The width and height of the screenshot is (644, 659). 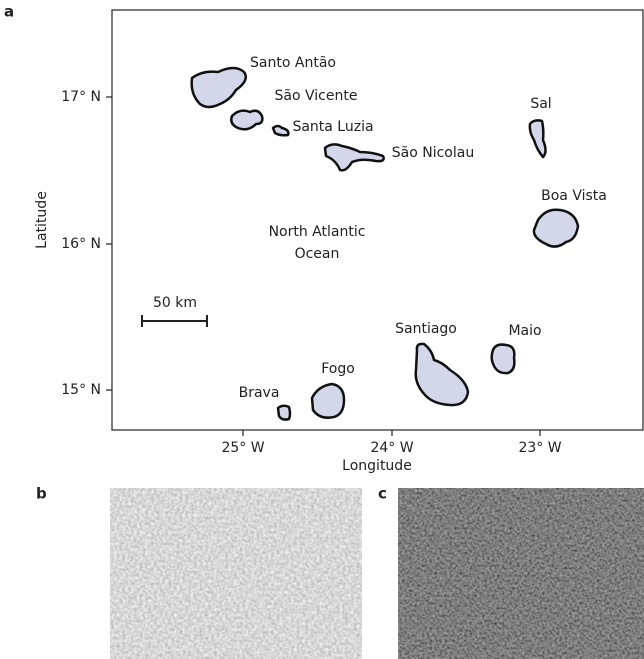 What do you see at coordinates (332, 127) in the screenshot?
I see `island-label: Santa Luzia` at bounding box center [332, 127].